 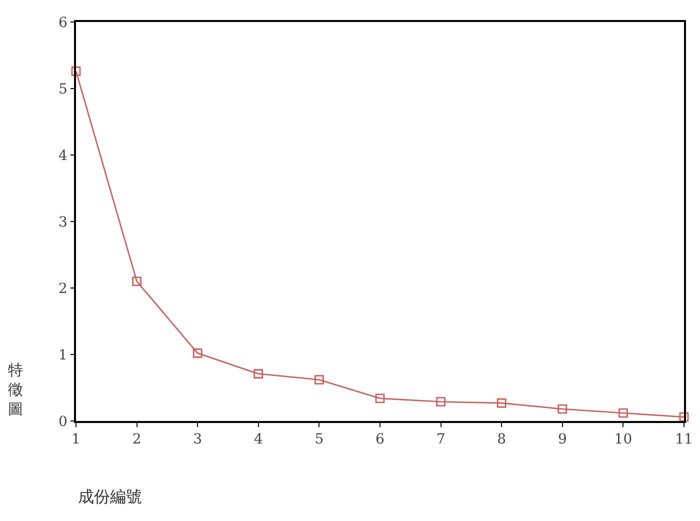 I want to click on x-tick-label: 3, so click(x=197, y=440).